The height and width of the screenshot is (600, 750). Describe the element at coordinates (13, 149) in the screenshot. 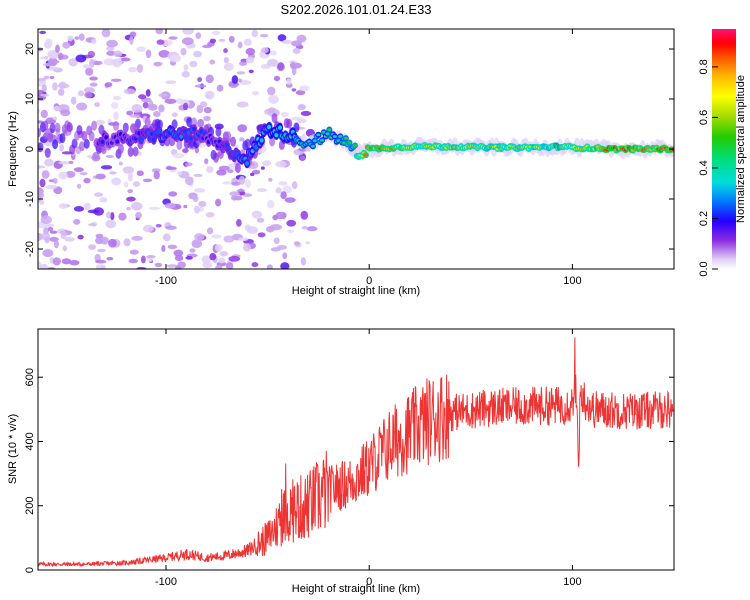

I see `spectrogram-ylabel: Frequency (Hz)` at that location.